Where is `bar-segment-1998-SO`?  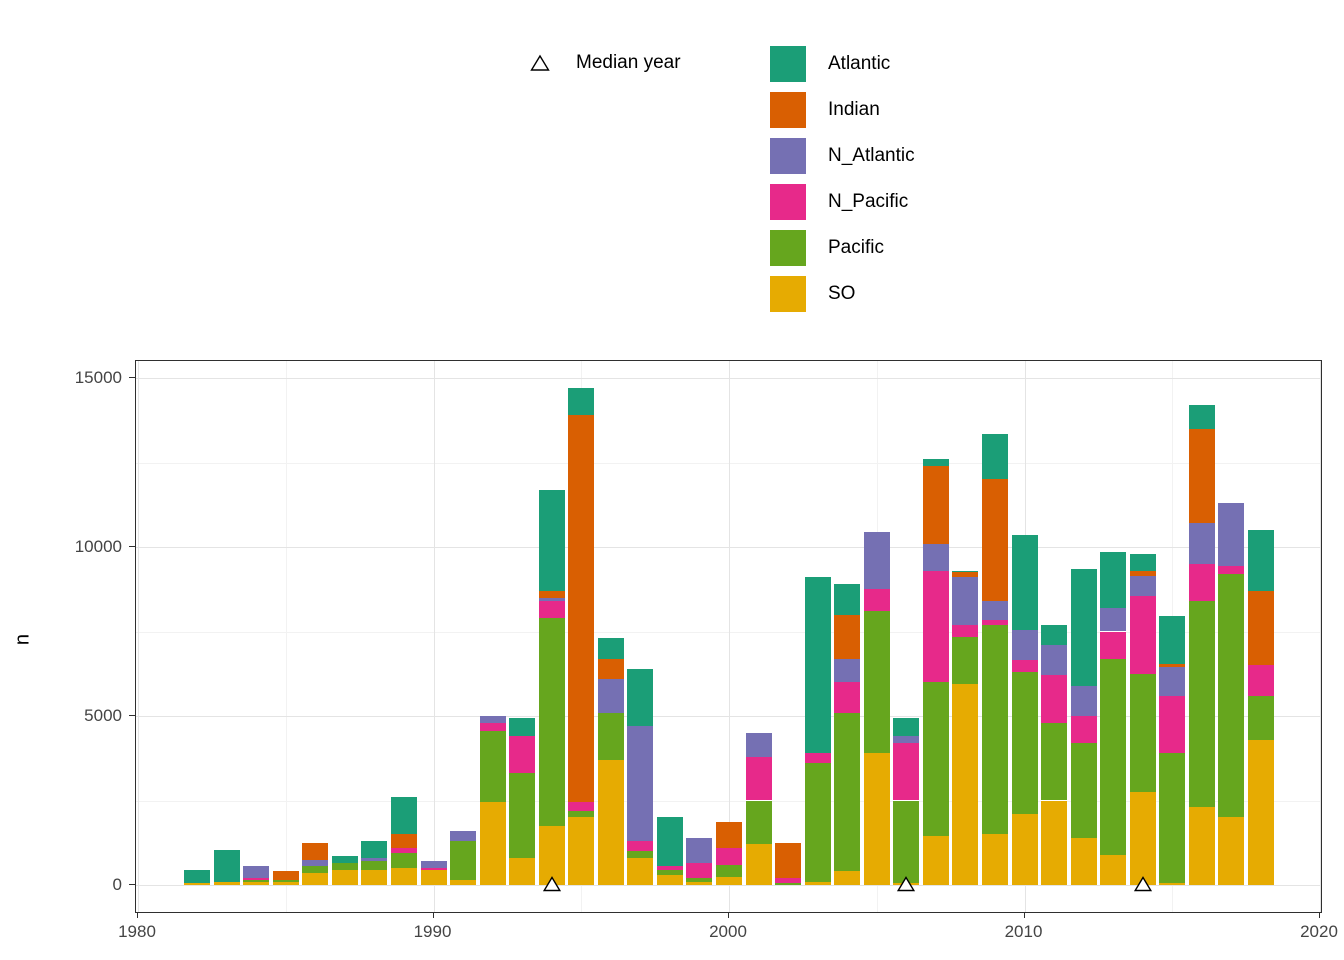
bar-segment-1998-SO is located at coordinates (669, 879).